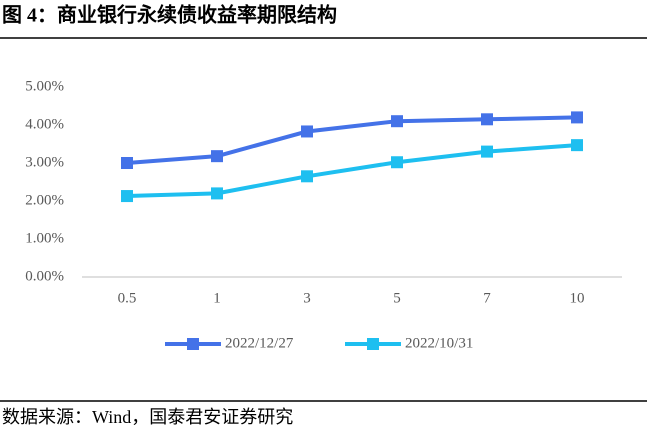 This screenshot has width=647, height=445. Describe the element at coordinates (44, 200) in the screenshot. I see `y-tick-label: 2.00%` at that location.